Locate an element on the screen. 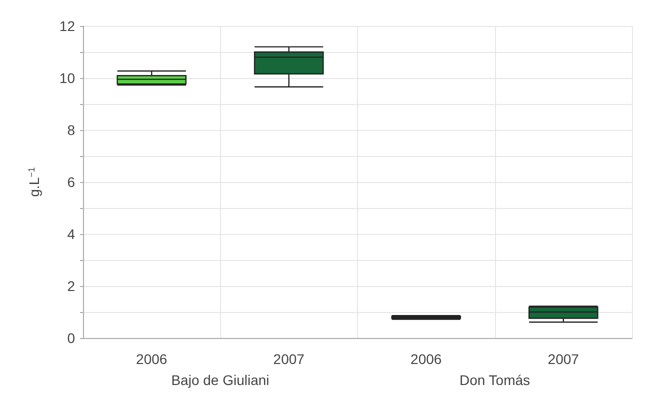 The width and height of the screenshot is (662, 418). y-tick-label: 12 is located at coordinates (67, 26).